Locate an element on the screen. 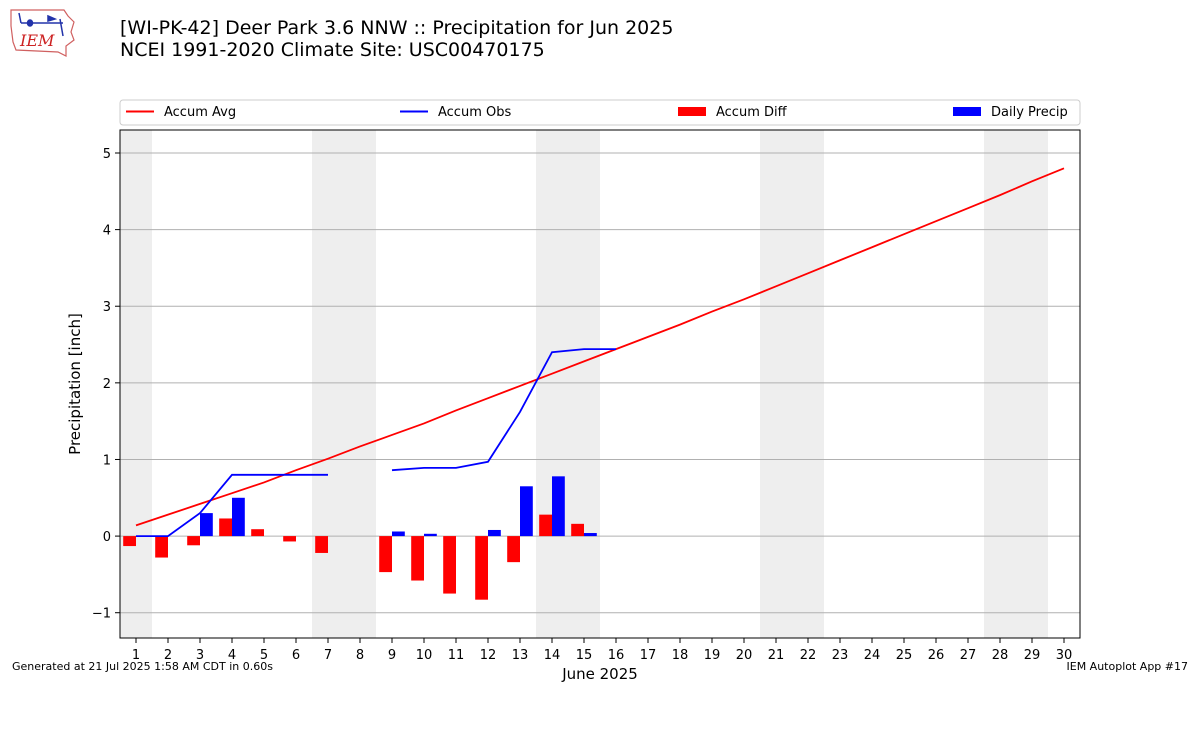  y-tick-label: 3 is located at coordinates (107, 307).